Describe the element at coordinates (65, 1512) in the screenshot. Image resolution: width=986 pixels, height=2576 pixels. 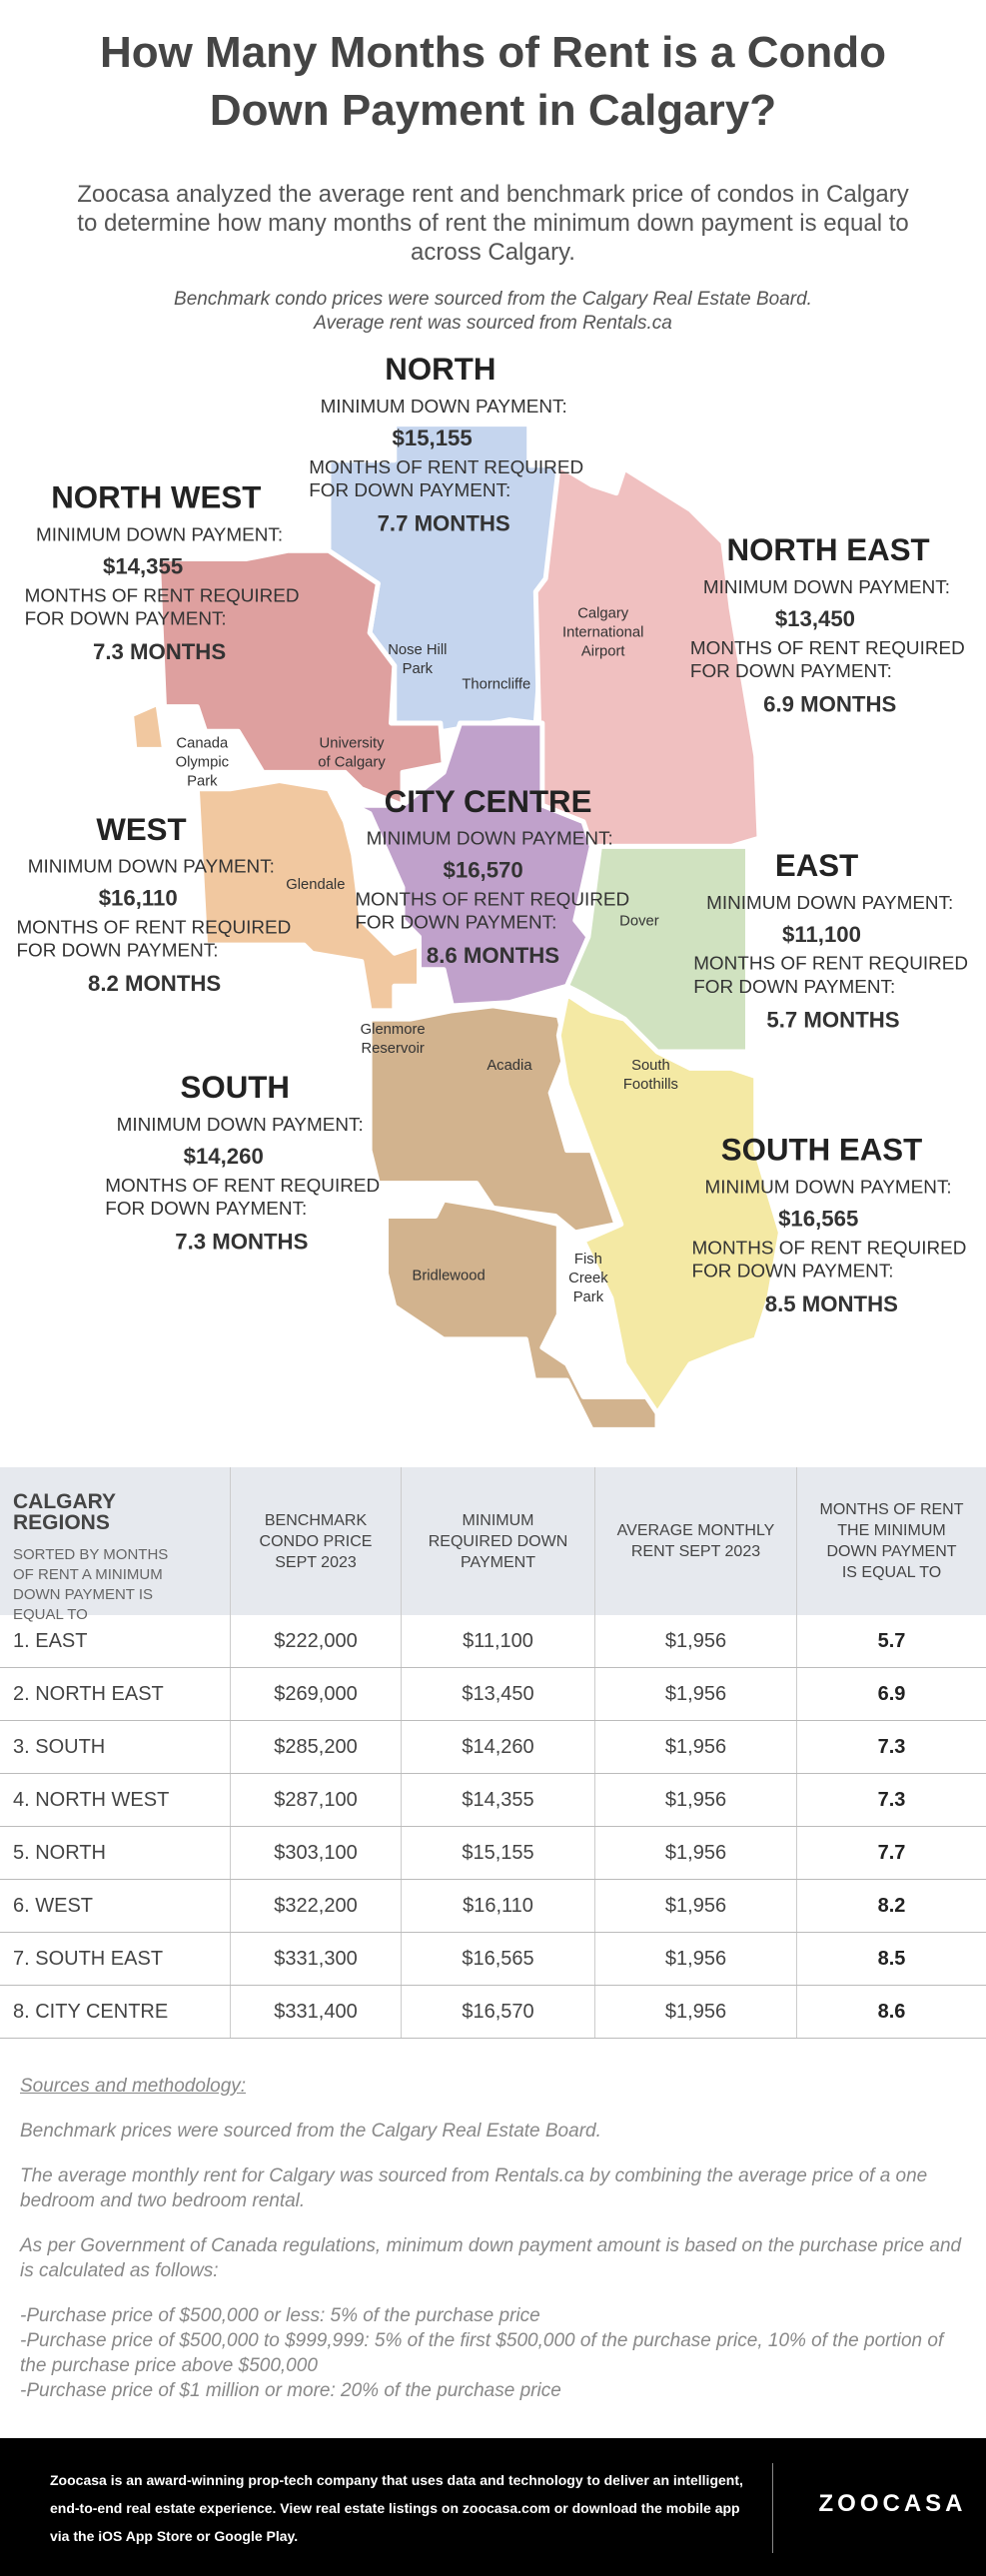
I see `table-title: CALGARY REGIONS` at that location.